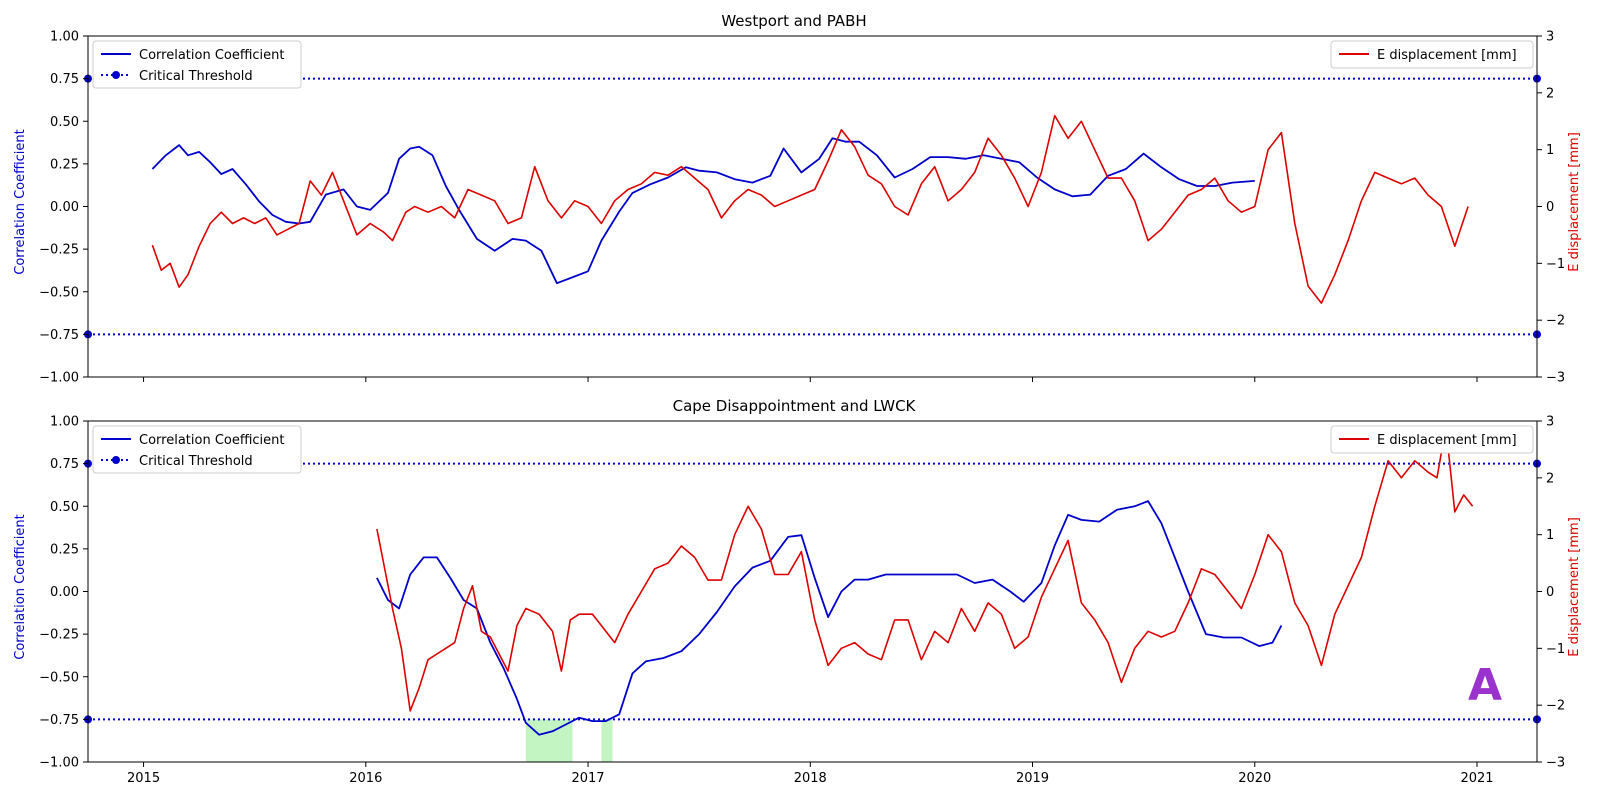 The image size is (1600, 804). I want to click on panel-title: Westport and PABH, so click(793, 21).